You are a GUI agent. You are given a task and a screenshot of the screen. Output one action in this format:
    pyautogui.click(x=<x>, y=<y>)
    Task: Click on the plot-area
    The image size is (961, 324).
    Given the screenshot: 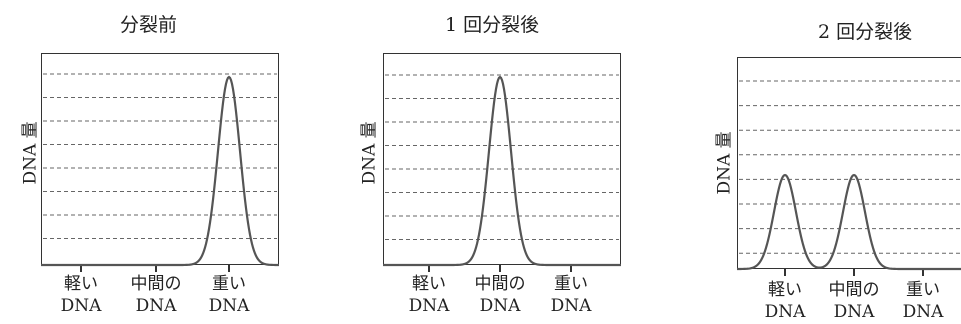 What is the action you would take?
    pyautogui.click(x=849, y=178)
    